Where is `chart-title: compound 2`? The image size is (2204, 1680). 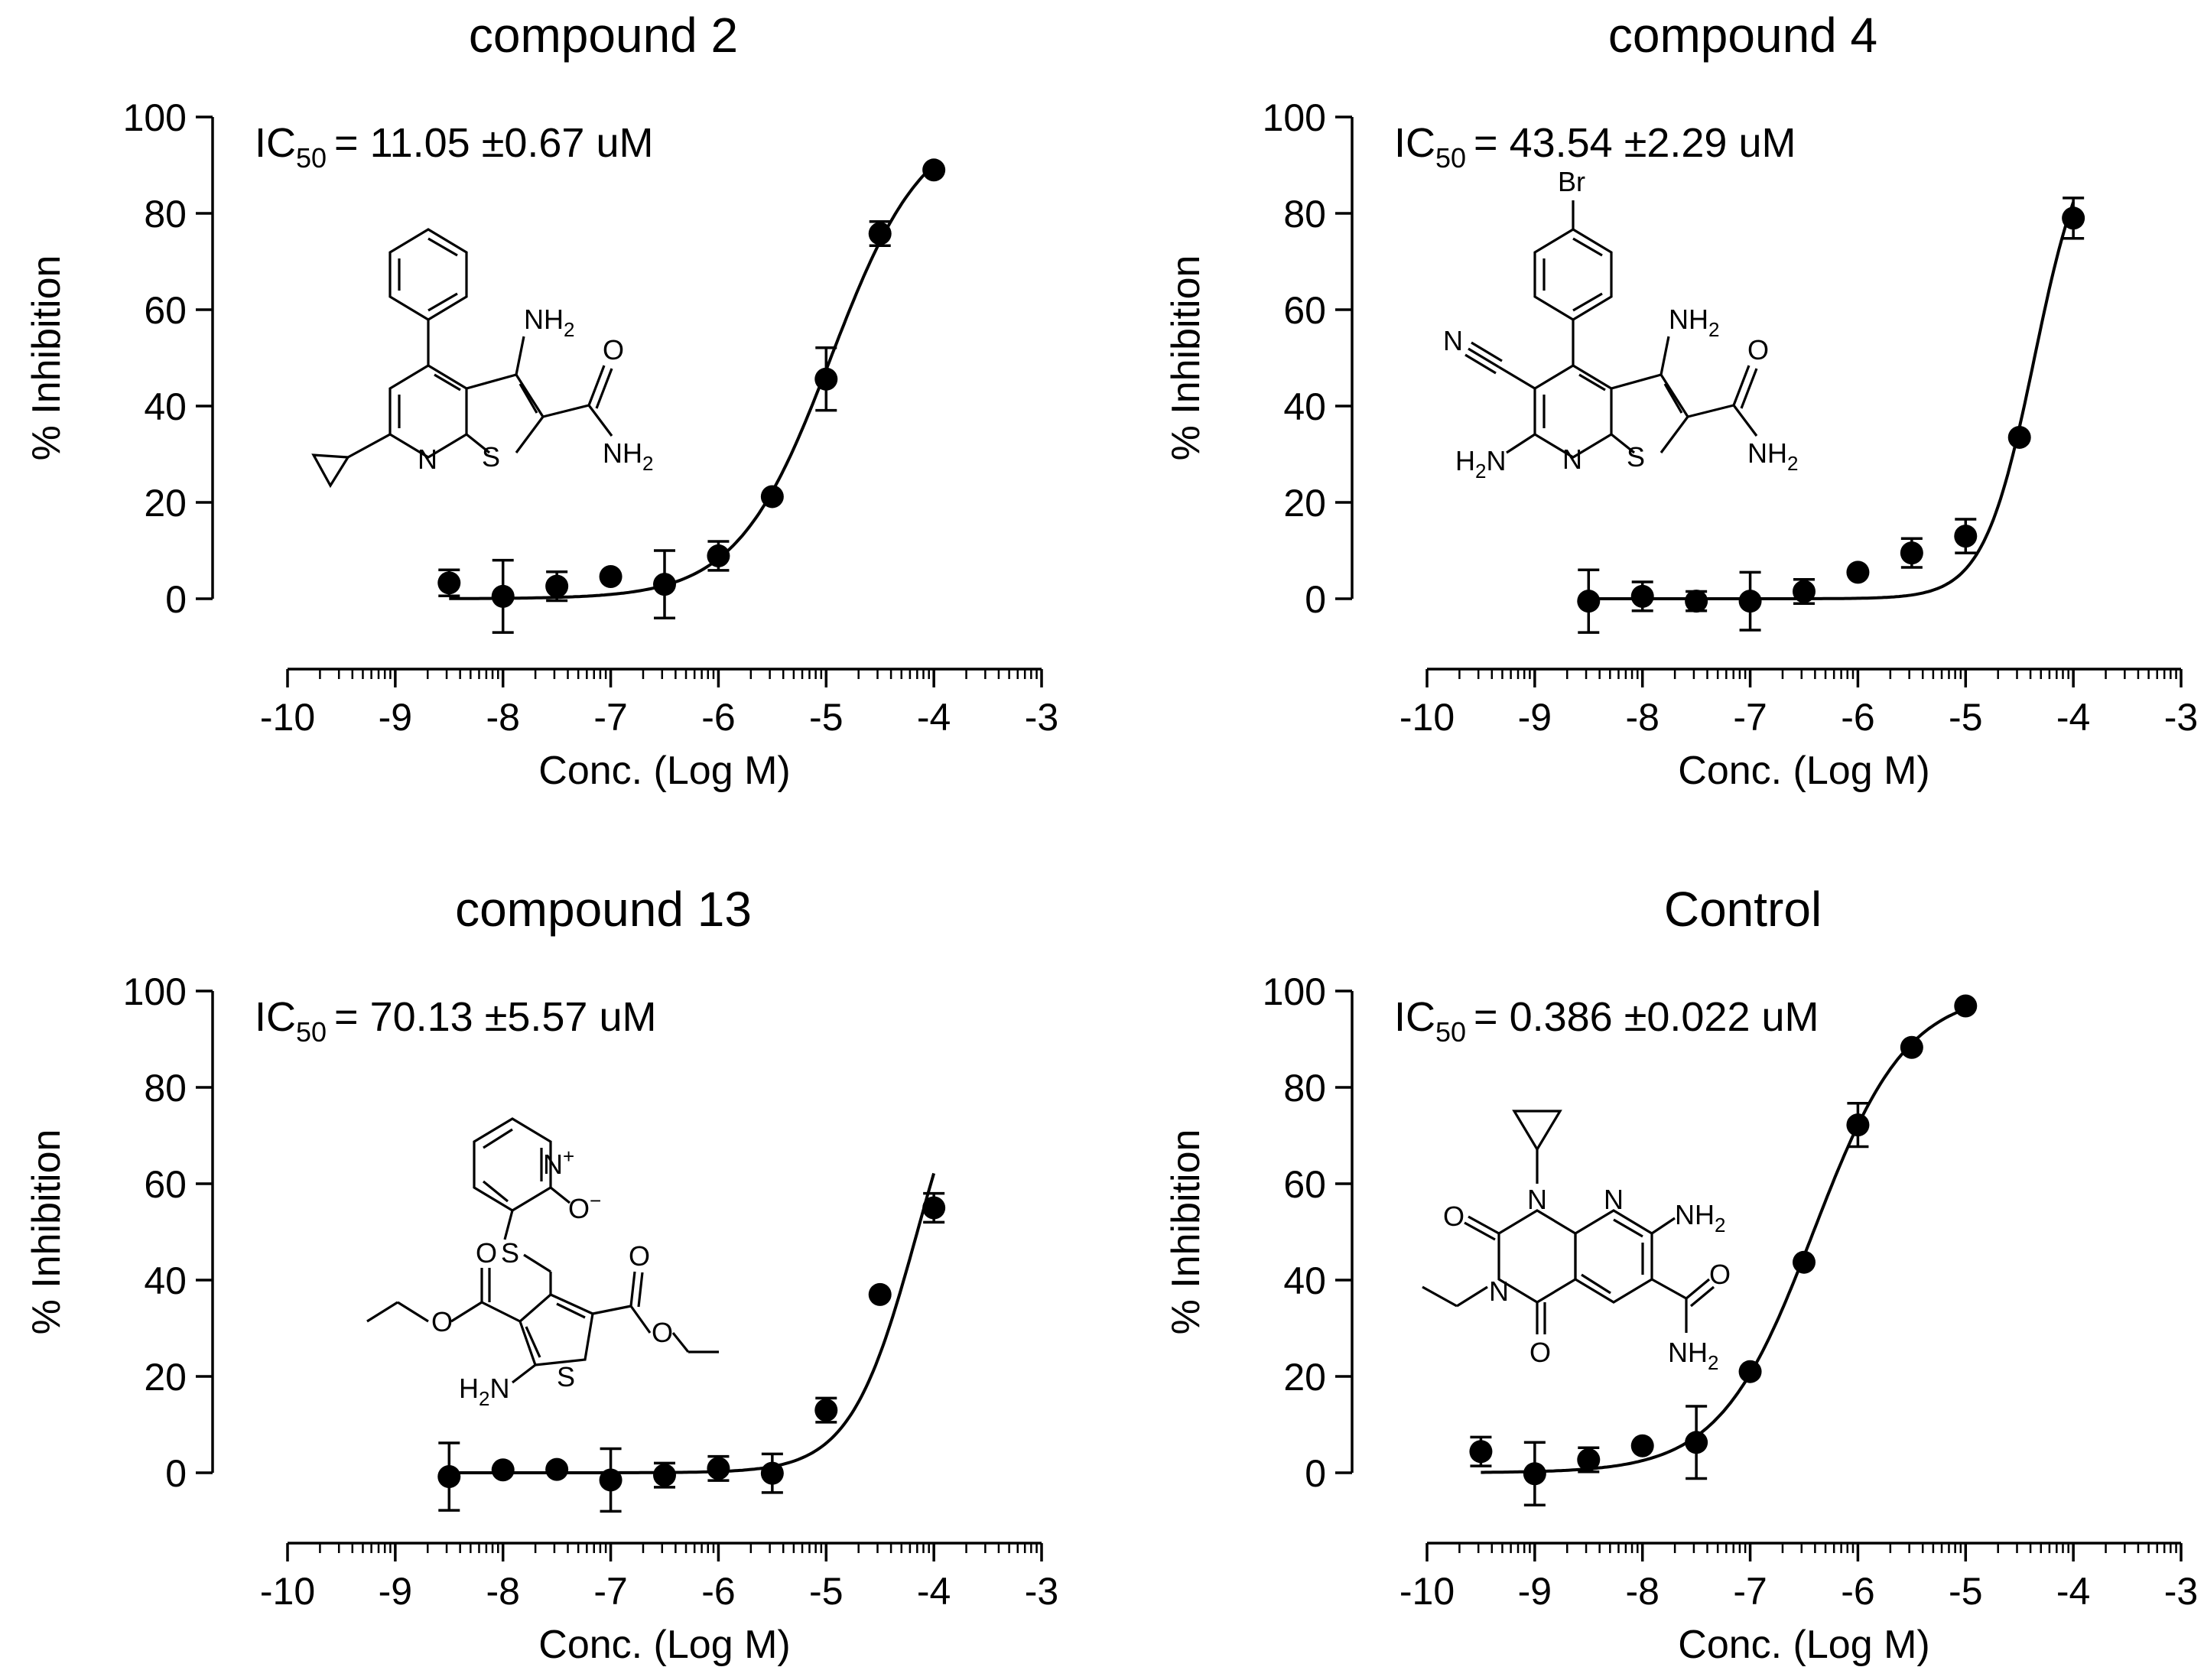
chart-title: compound 2 is located at coordinates (603, 35).